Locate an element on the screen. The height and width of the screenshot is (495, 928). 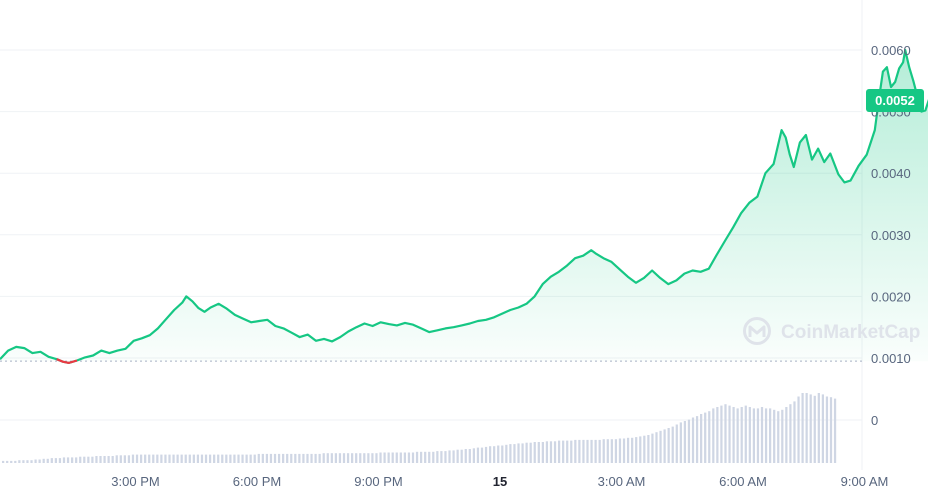
y-tick-label: 0.0010 is located at coordinates (891, 358).